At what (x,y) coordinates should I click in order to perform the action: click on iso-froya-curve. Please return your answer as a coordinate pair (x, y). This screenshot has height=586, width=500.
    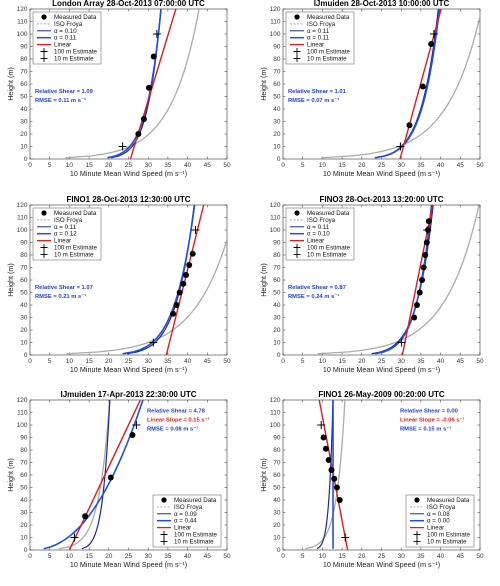
    Looking at the image, I should click on (325, 475).